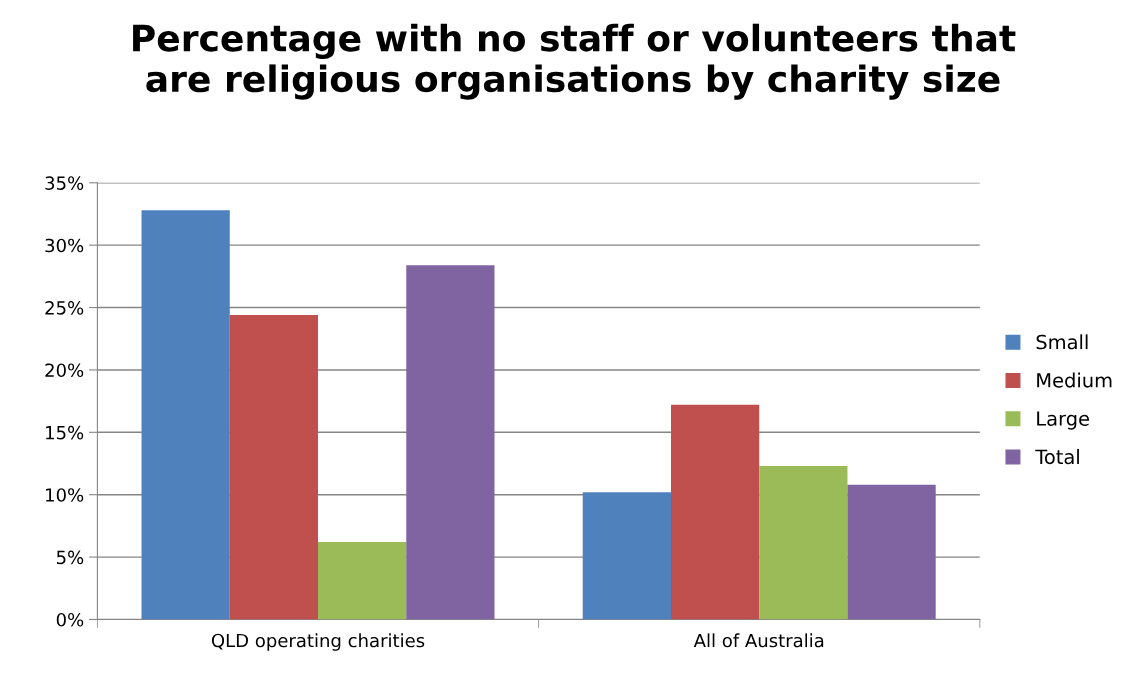 Image resolution: width=1146 pixels, height=677 pixels. Describe the element at coordinates (64, 308) in the screenshot. I see `y-tick-label: 25%` at that location.